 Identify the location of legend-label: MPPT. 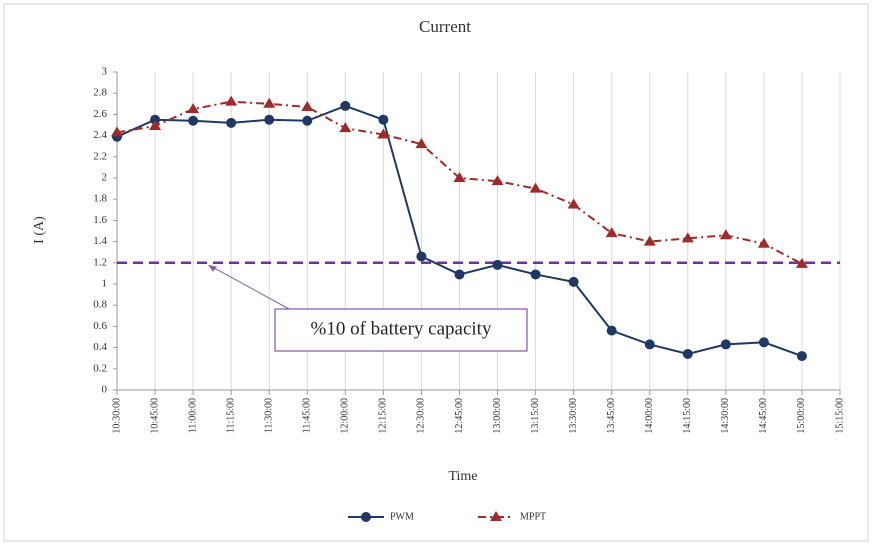
(533, 516).